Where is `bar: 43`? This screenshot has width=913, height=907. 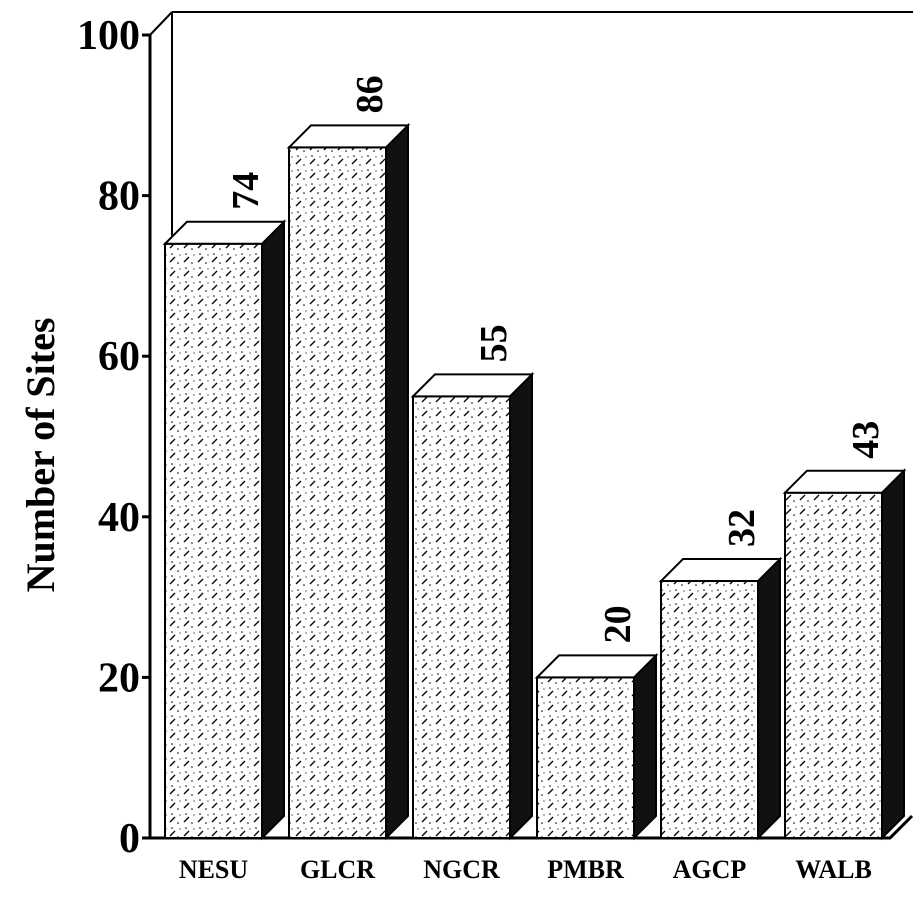 bar: 43 is located at coordinates (844, 631).